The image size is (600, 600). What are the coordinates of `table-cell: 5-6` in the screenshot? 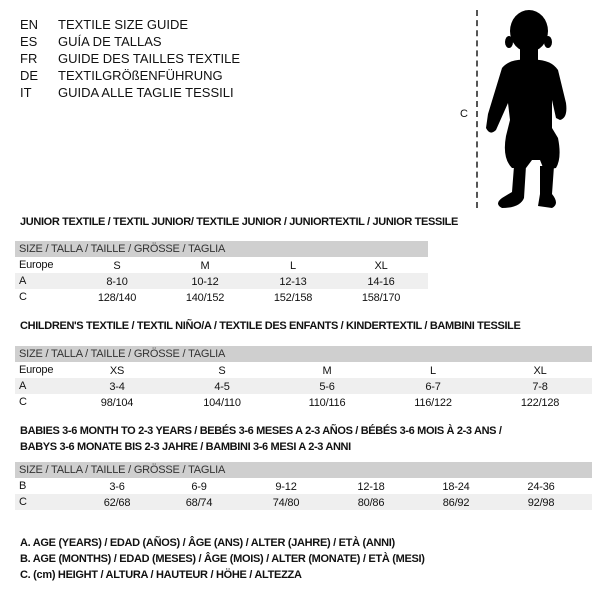 It's located at (327, 387).